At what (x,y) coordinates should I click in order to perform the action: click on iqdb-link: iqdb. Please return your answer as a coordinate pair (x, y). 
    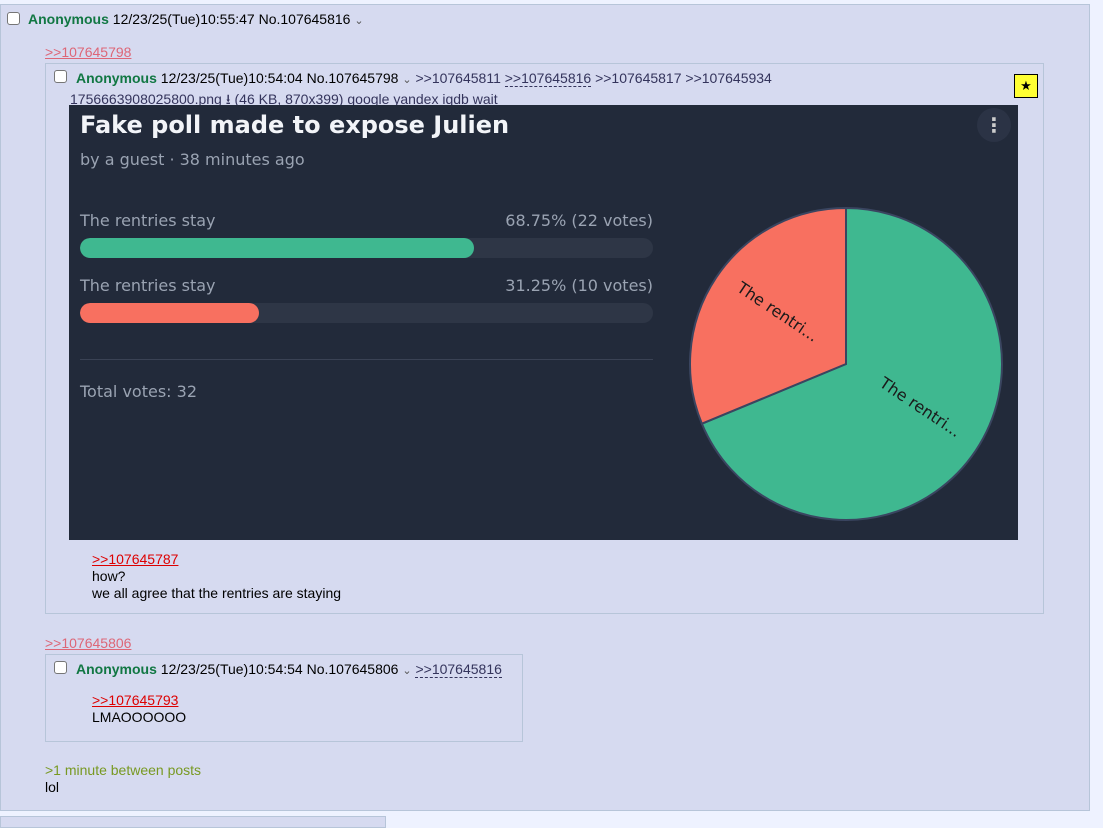
    Looking at the image, I should click on (455, 99).